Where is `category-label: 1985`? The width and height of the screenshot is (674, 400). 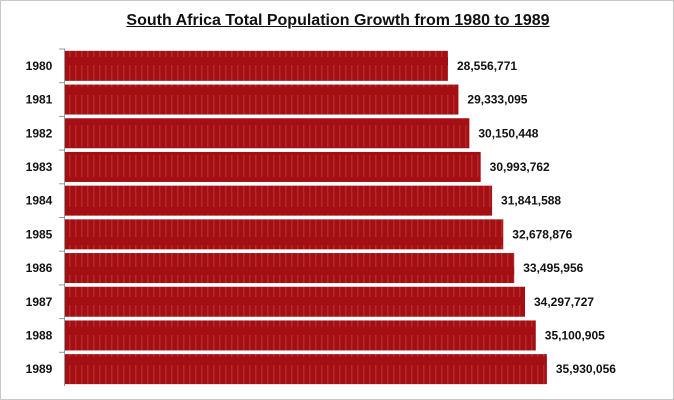 category-label: 1985 is located at coordinates (39, 234).